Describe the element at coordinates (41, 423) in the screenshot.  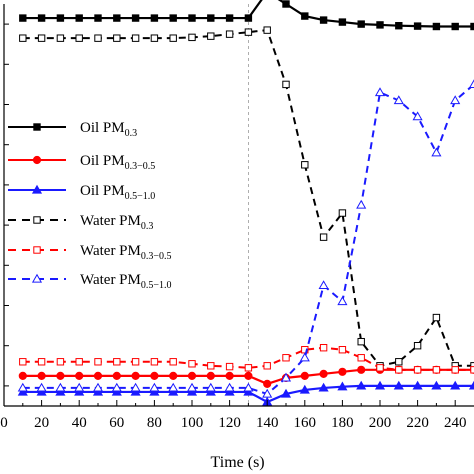
I see `x-tick-label: 20` at that location.